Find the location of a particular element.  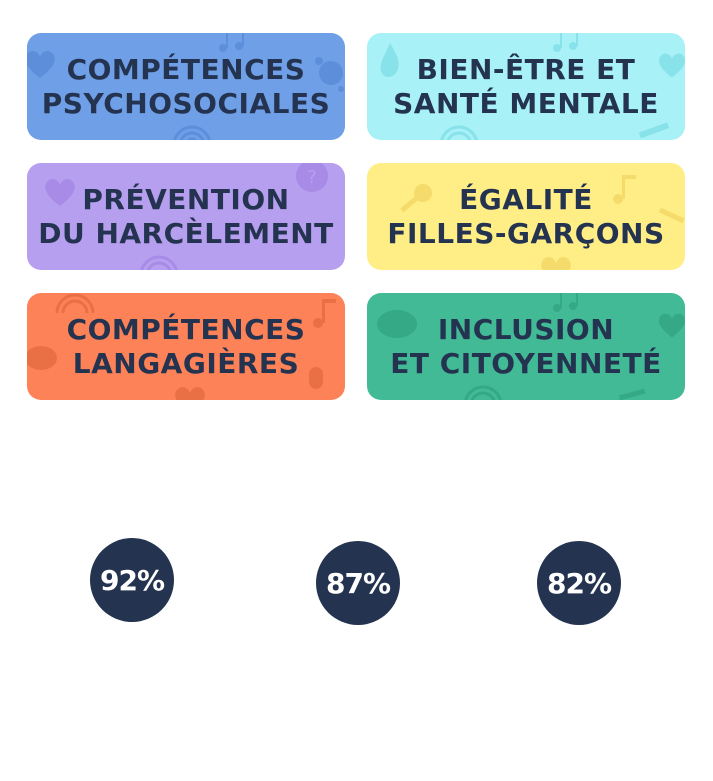

tile-label: Bien-être et santé mentale is located at coordinates (526, 86).